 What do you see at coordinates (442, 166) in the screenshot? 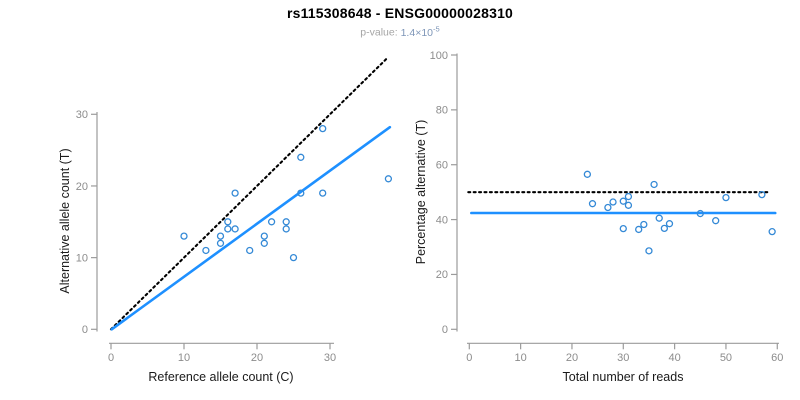
I see `y-tick-label: 60` at bounding box center [442, 166].